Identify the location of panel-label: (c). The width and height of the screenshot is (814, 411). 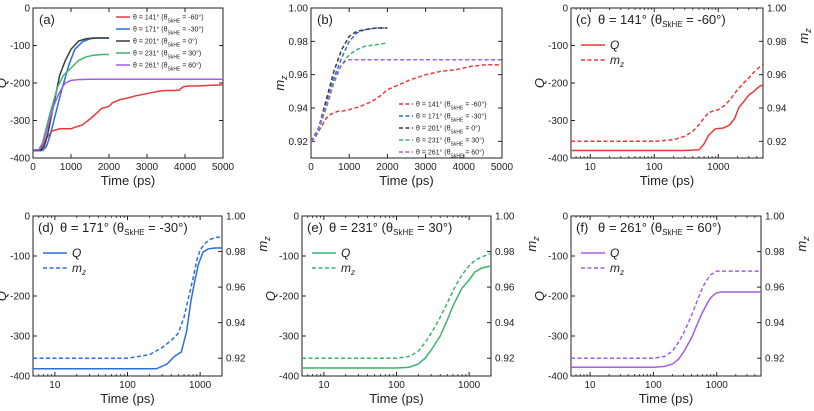
(583, 19).